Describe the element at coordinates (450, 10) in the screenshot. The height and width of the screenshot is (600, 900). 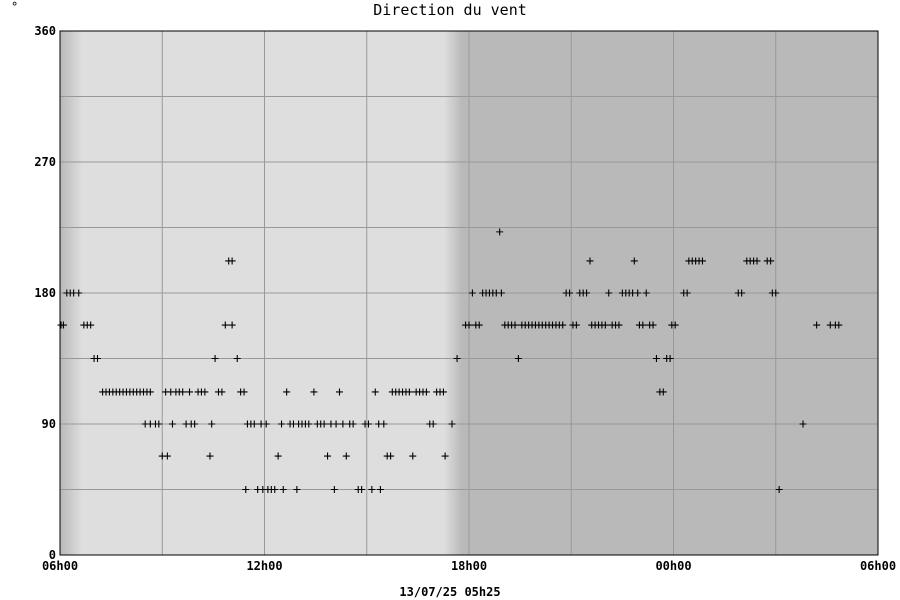
I see `chart-title: Direction du vent` at that location.